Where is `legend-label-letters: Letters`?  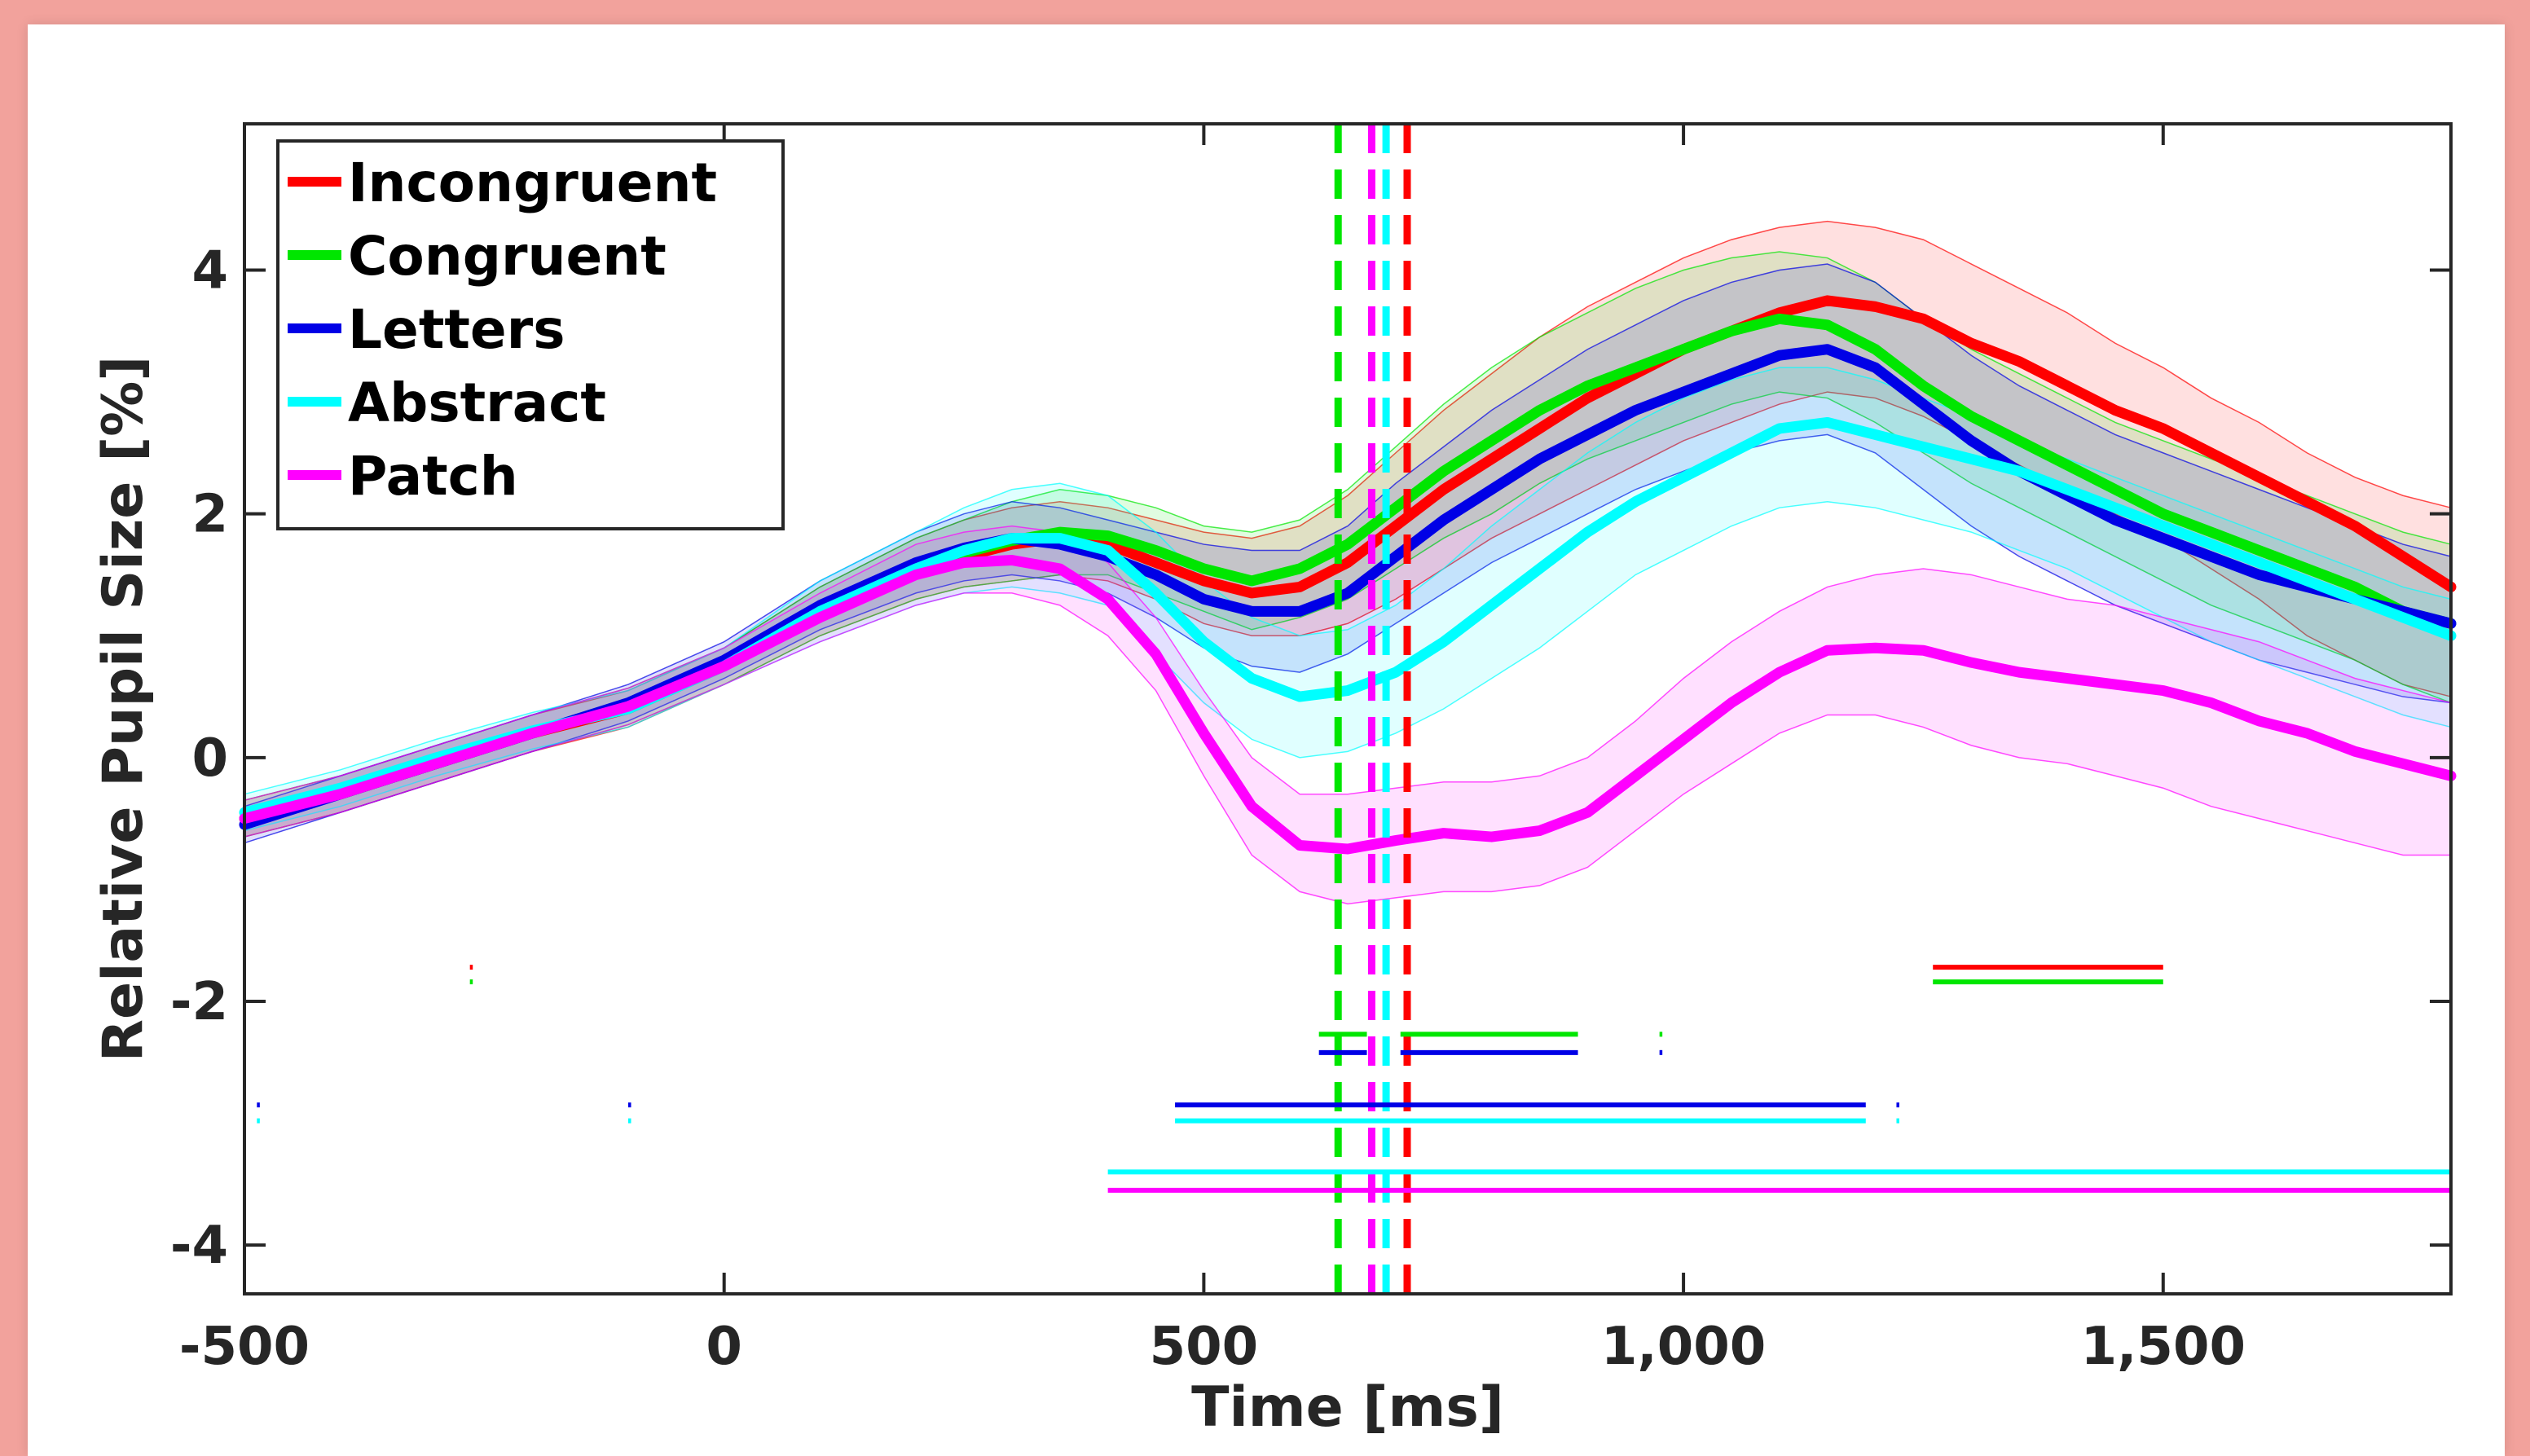
legend-label-letters: Letters is located at coordinates (456, 330).